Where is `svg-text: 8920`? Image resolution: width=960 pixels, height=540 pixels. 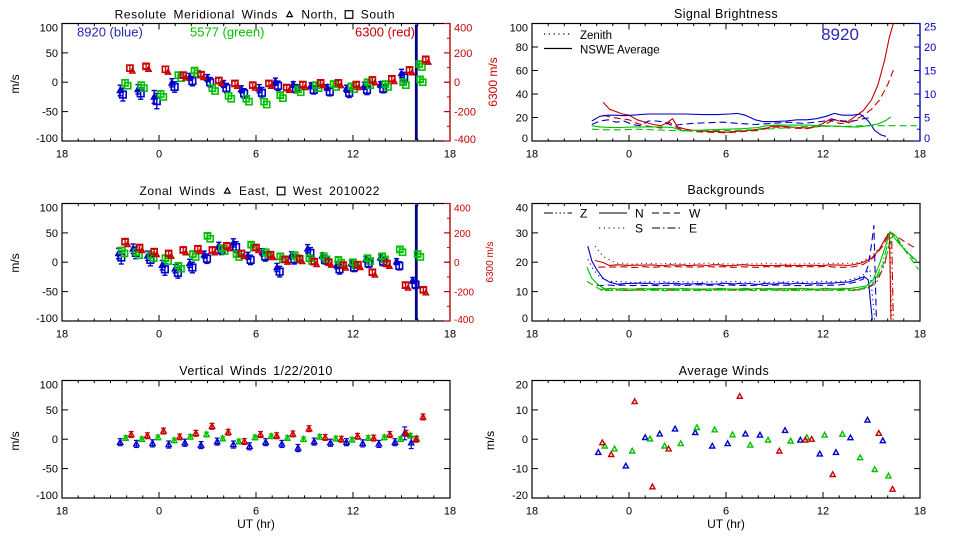 svg-text: 8920 is located at coordinates (840, 34).